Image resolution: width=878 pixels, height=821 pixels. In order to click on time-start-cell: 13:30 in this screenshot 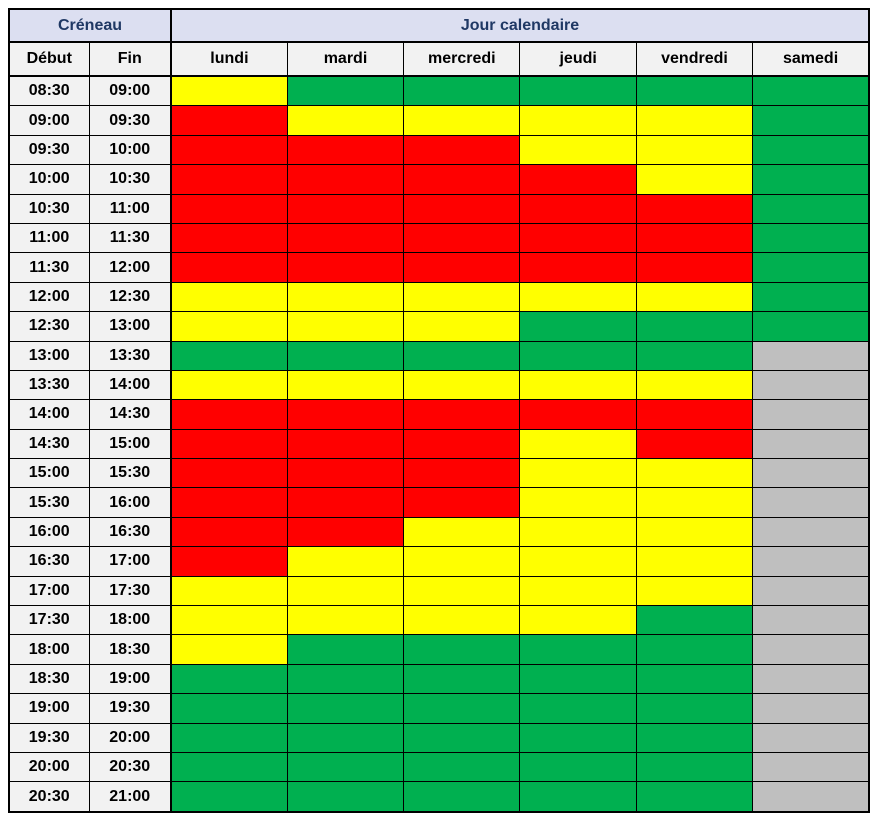, I will do `click(49, 385)`.